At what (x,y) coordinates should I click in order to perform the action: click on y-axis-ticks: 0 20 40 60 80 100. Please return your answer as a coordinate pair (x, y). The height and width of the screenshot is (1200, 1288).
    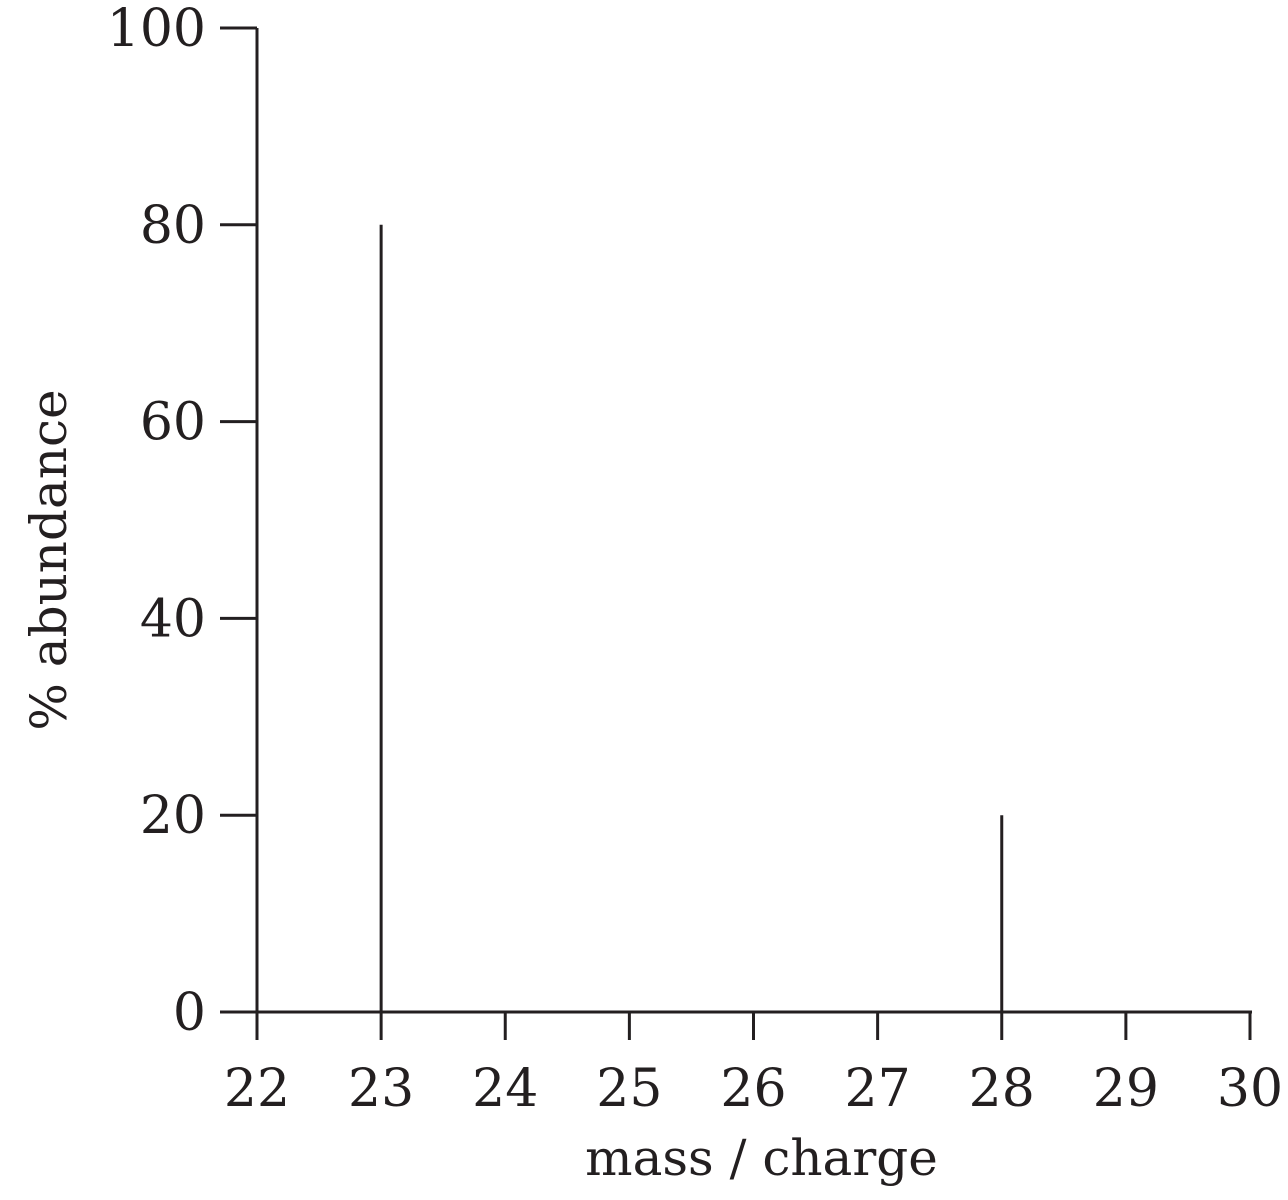
    Looking at the image, I should click on (182, 521).